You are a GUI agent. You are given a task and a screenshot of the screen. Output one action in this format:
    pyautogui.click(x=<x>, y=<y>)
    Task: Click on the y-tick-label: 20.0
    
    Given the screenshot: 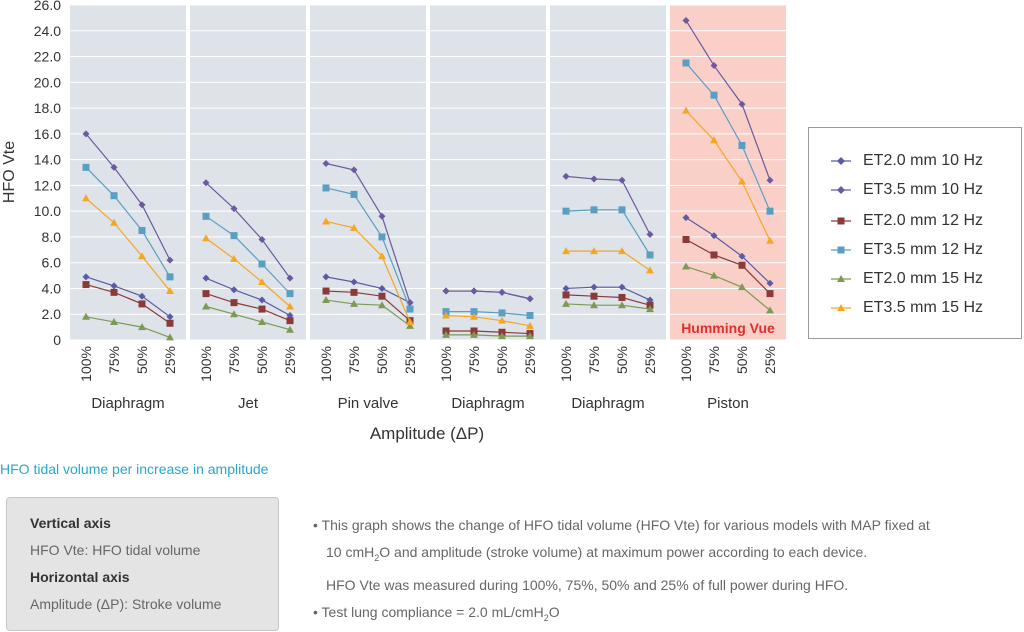 What is the action you would take?
    pyautogui.click(x=47, y=82)
    